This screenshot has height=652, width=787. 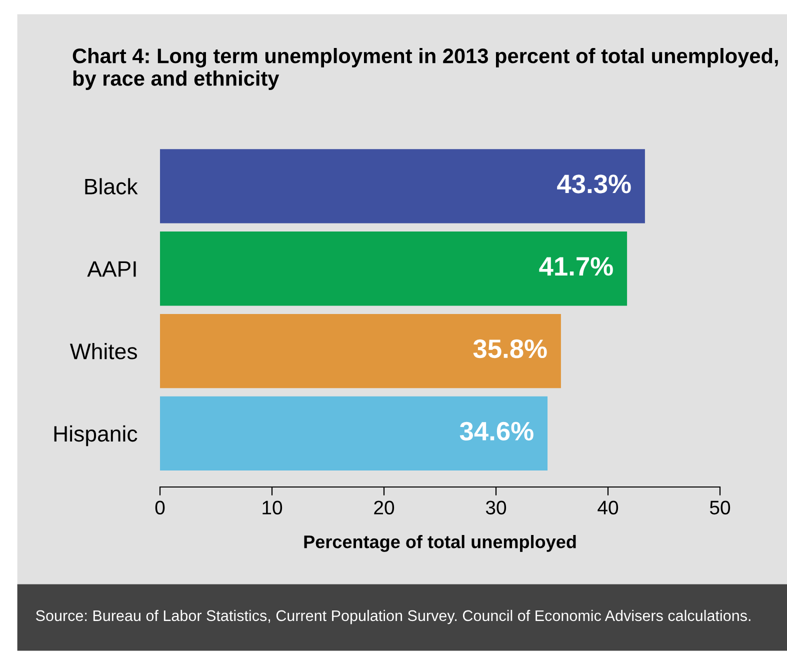 I want to click on x-tick-label: 30, so click(x=496, y=507).